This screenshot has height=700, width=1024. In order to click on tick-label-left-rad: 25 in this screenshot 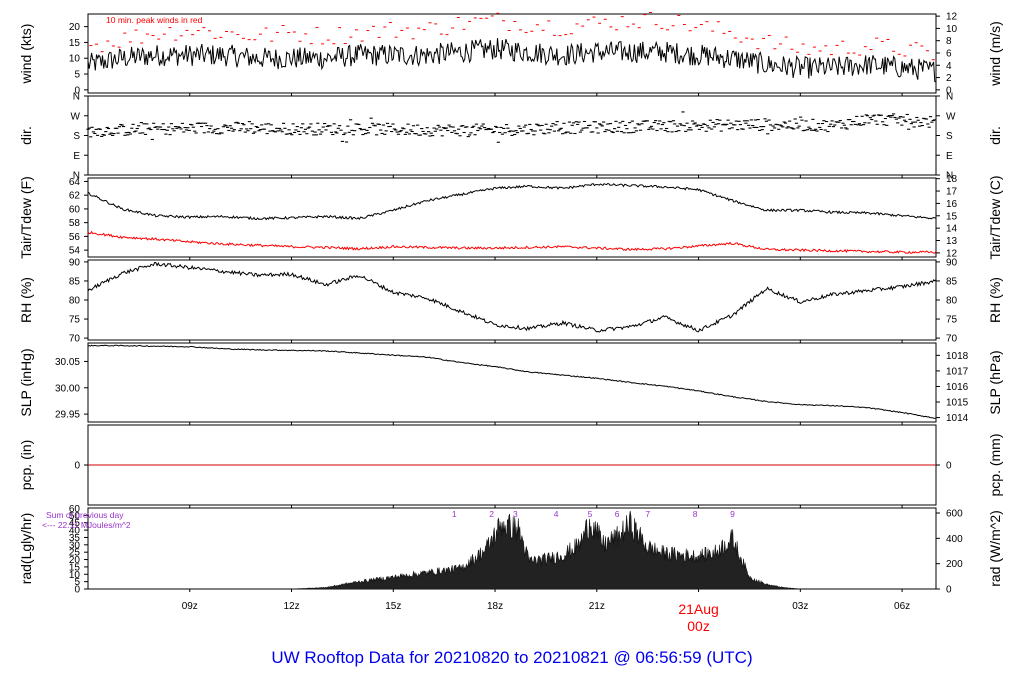, I will do `click(75, 553)`.